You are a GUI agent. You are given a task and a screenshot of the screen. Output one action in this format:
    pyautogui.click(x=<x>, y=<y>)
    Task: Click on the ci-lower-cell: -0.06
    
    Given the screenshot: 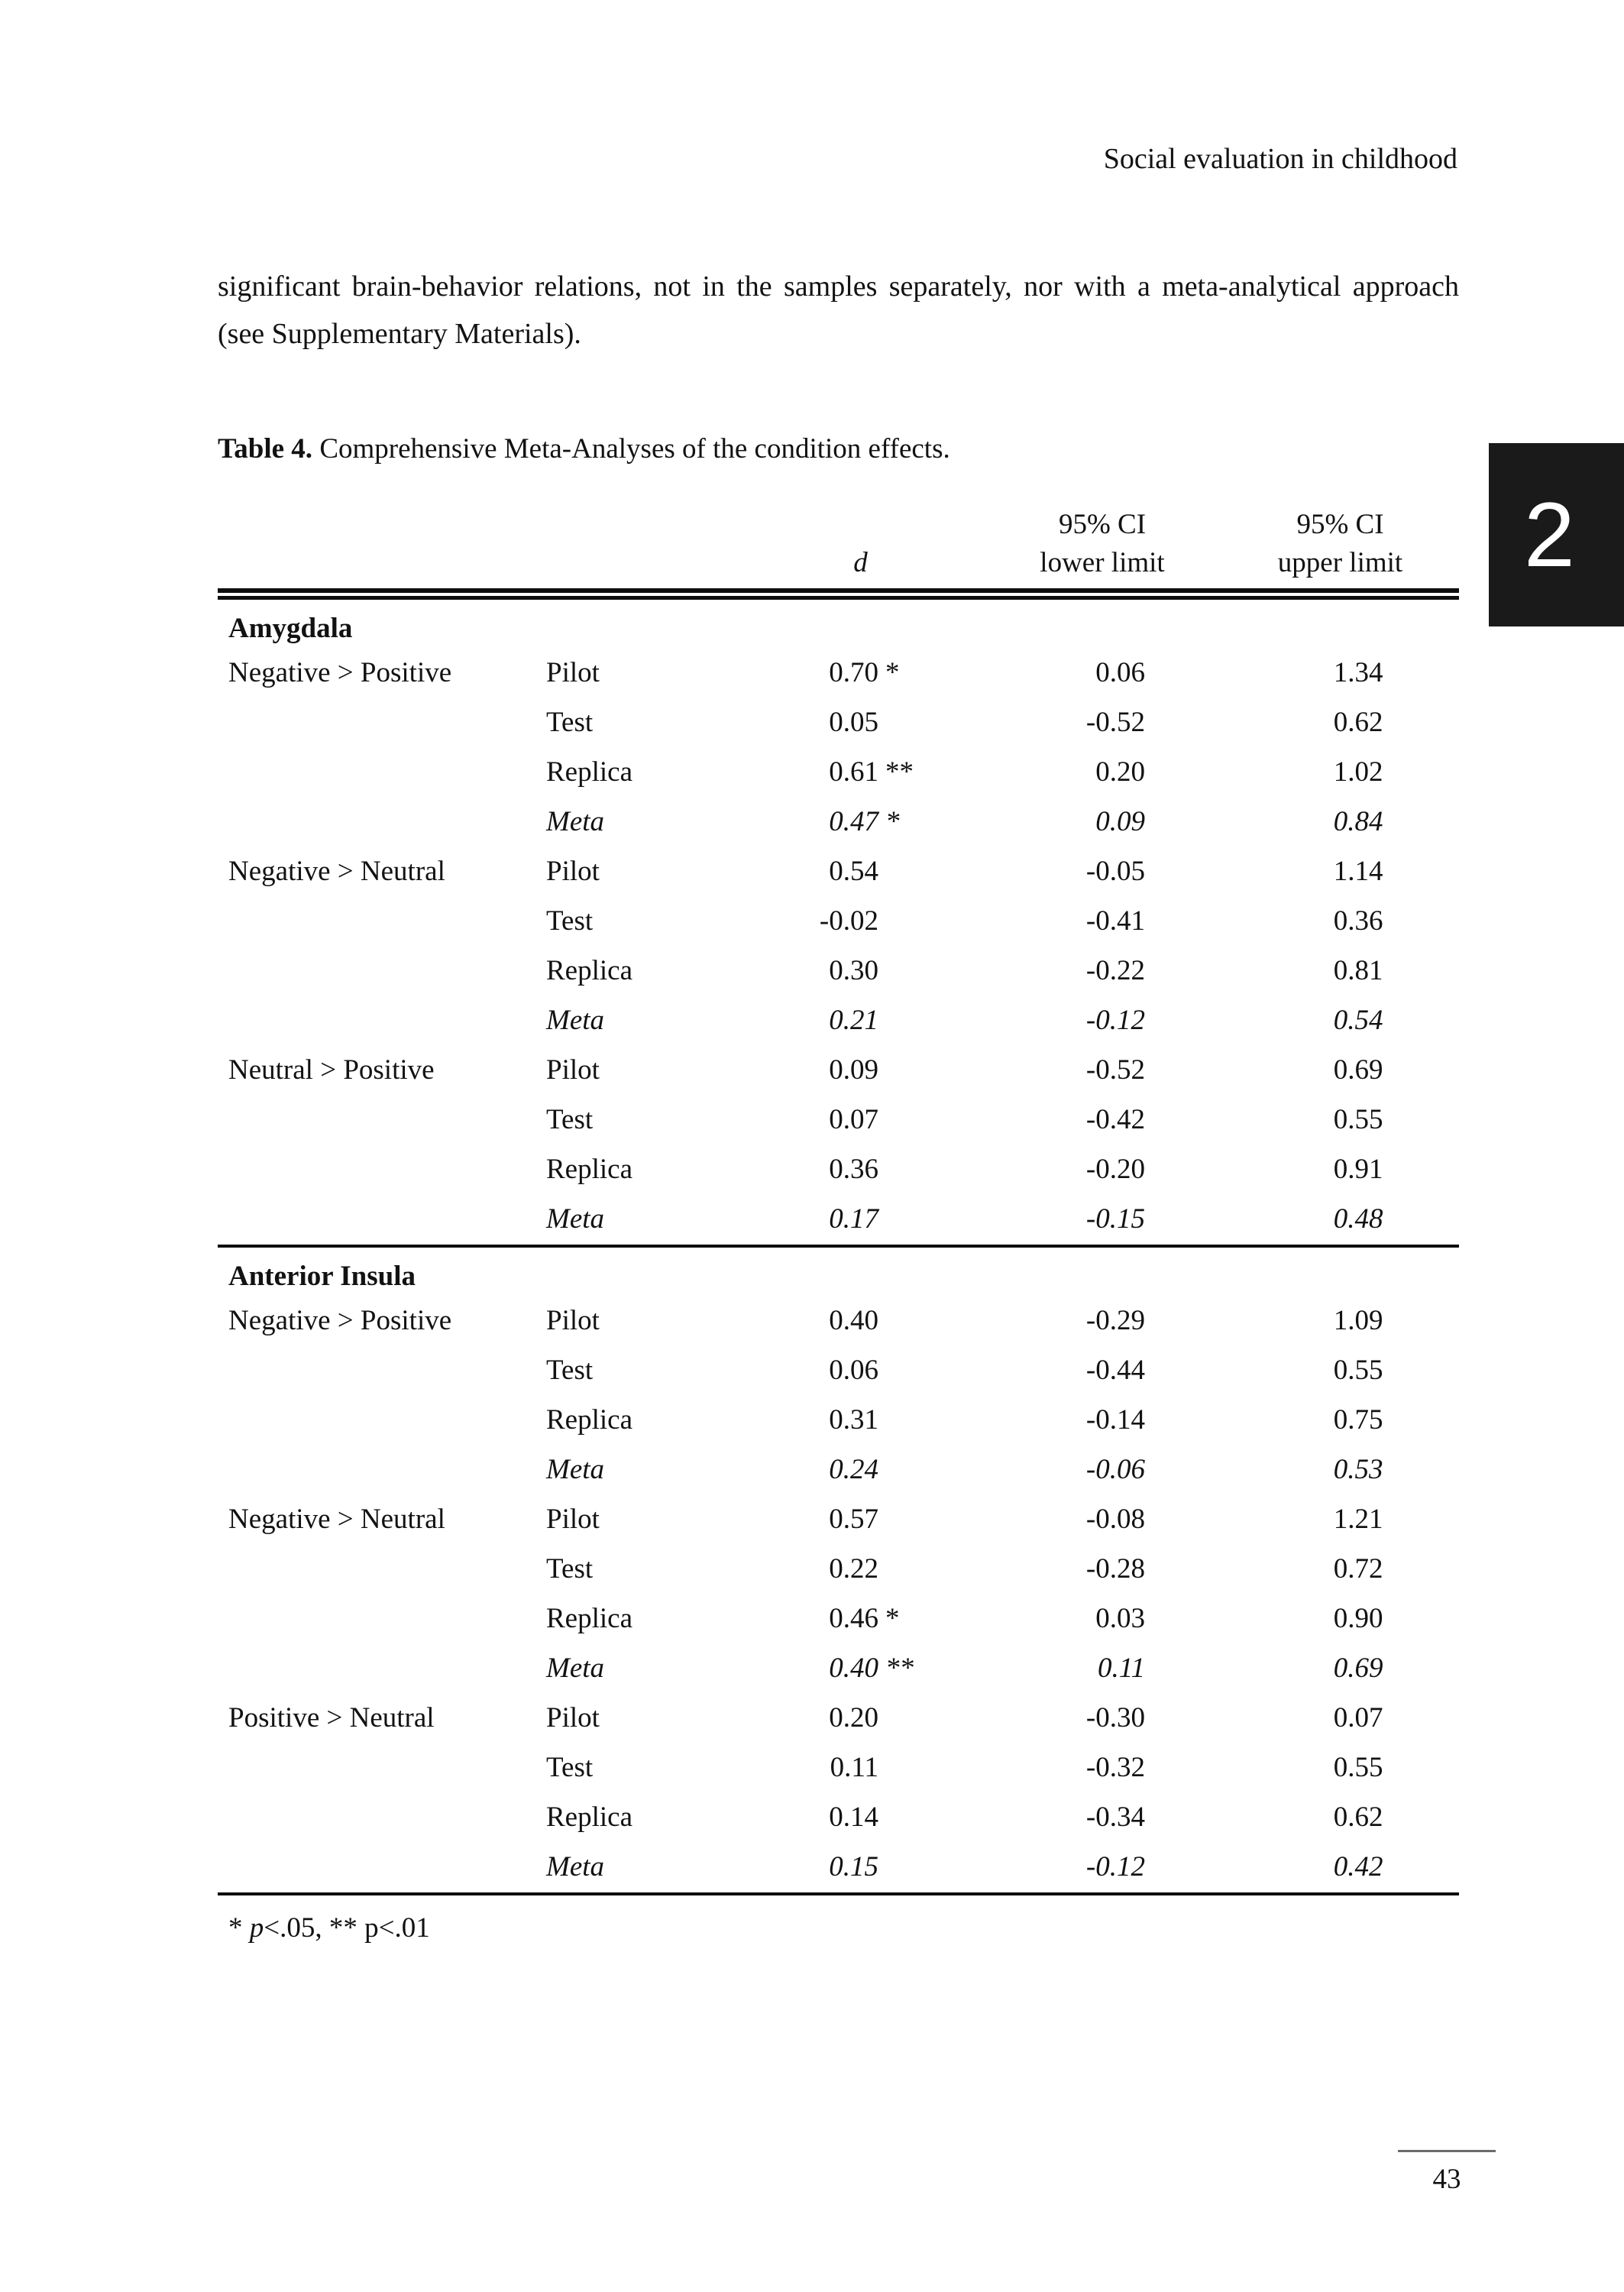 What is the action you would take?
    pyautogui.click(x=1102, y=1470)
    